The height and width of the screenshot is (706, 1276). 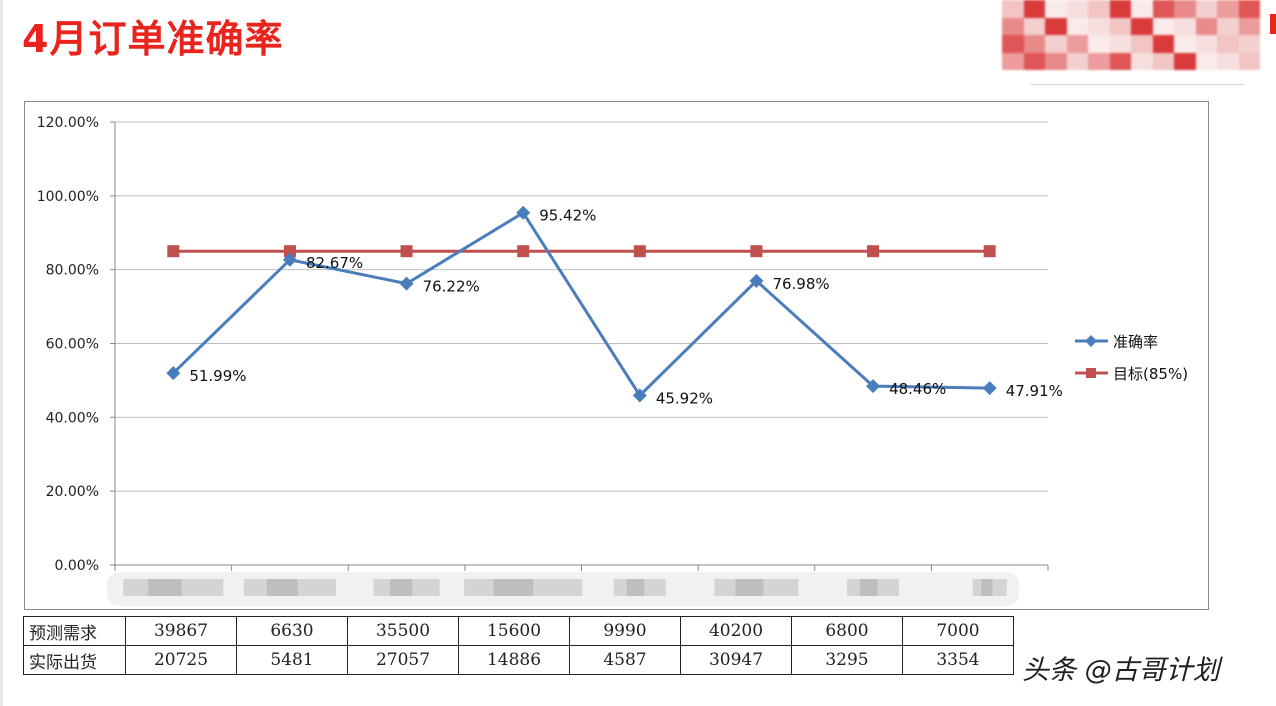 I want to click on table-cell: 27057, so click(x=403, y=660).